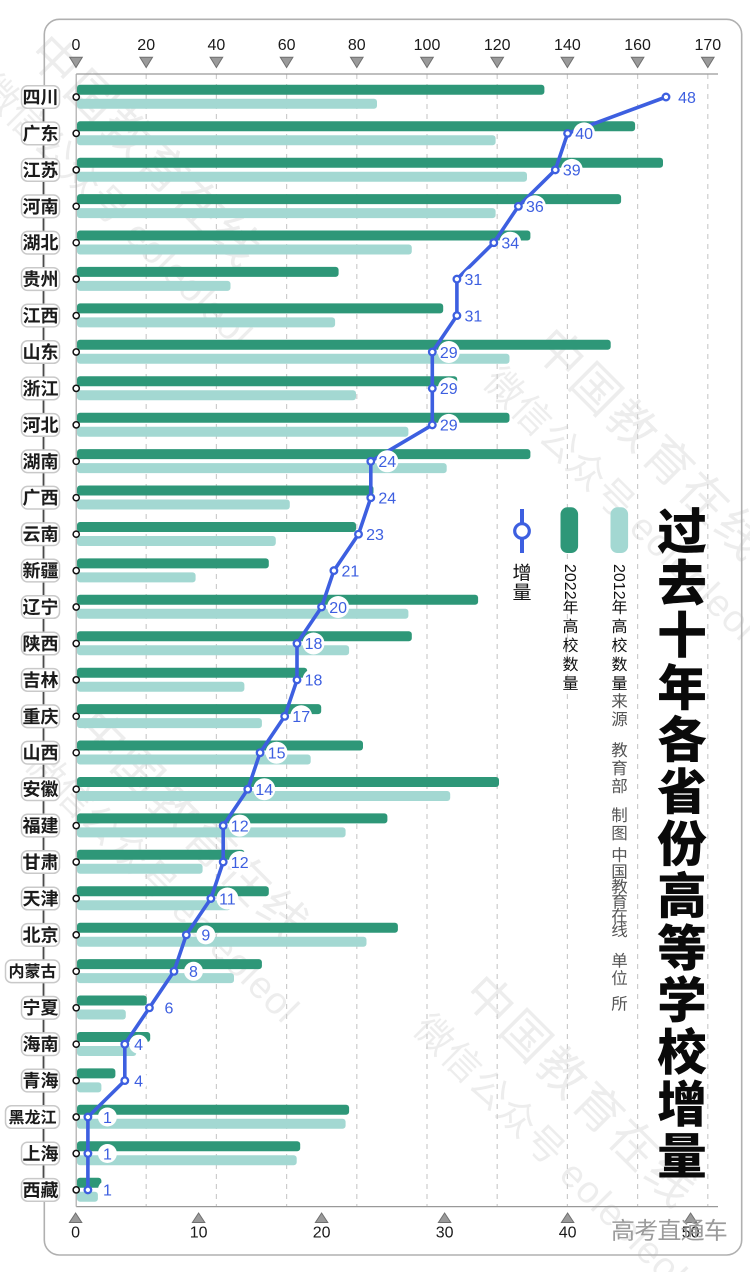 This screenshot has height=1277, width=750. What do you see at coordinates (427, 45) in the screenshot?
I see `svg-text: 100` at bounding box center [427, 45].